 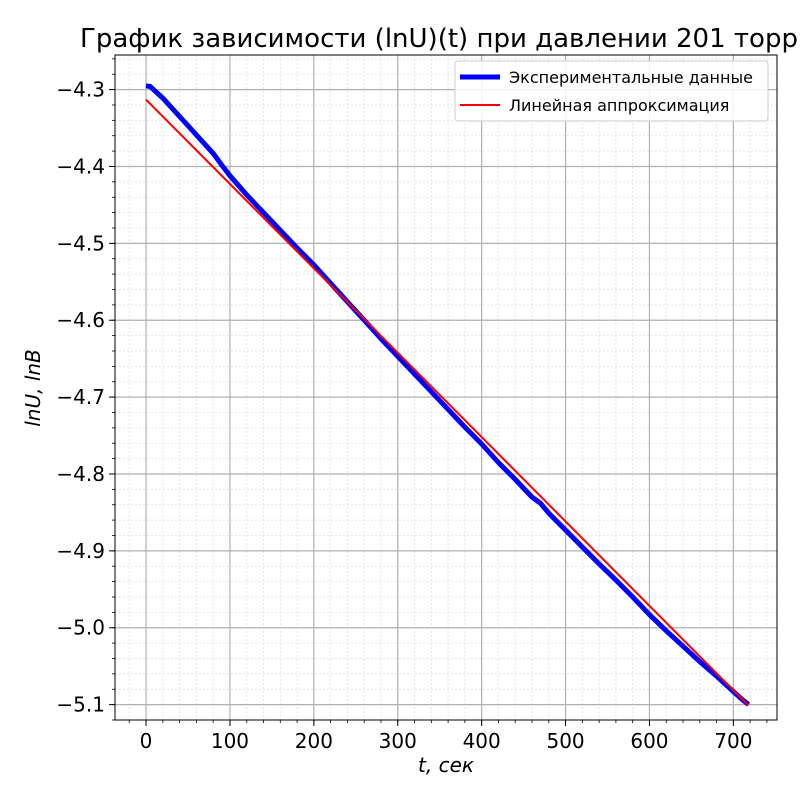 What do you see at coordinates (565, 741) in the screenshot?
I see `x-tick-label: 500` at bounding box center [565, 741].